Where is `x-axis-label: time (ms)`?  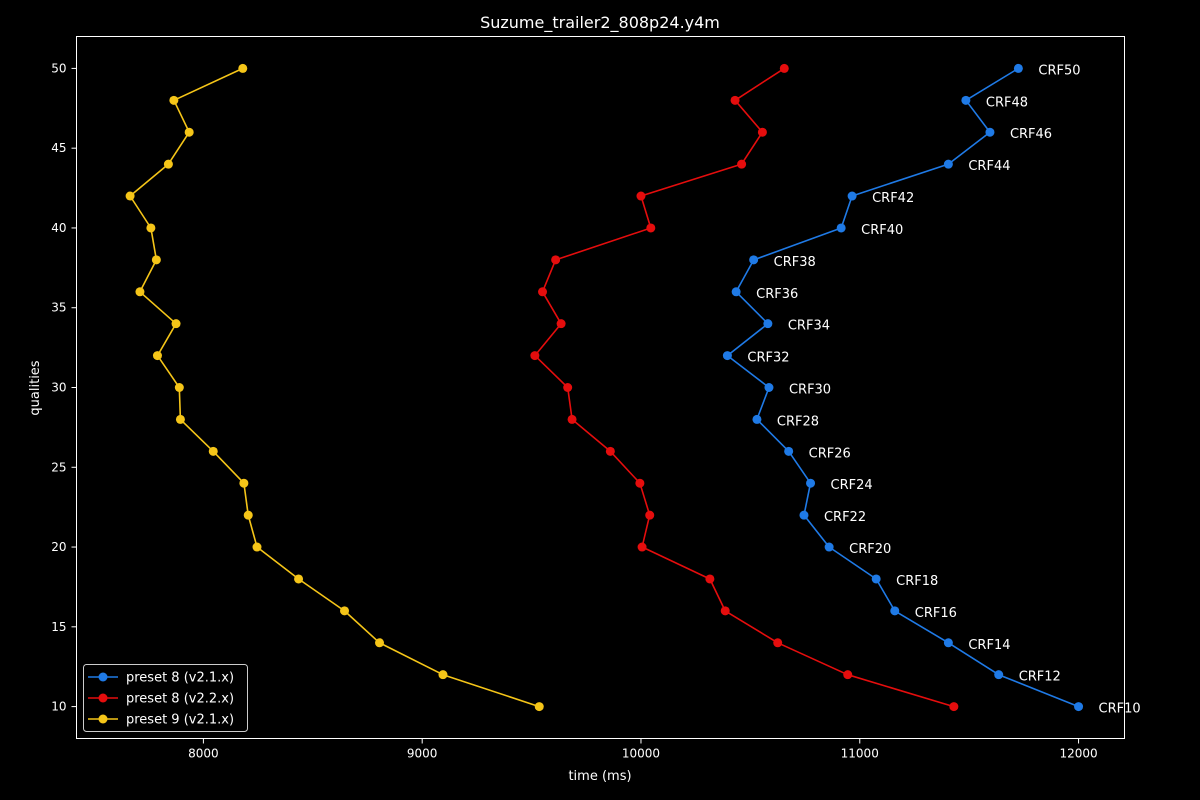
x-axis-label: time (ms) is located at coordinates (599, 776).